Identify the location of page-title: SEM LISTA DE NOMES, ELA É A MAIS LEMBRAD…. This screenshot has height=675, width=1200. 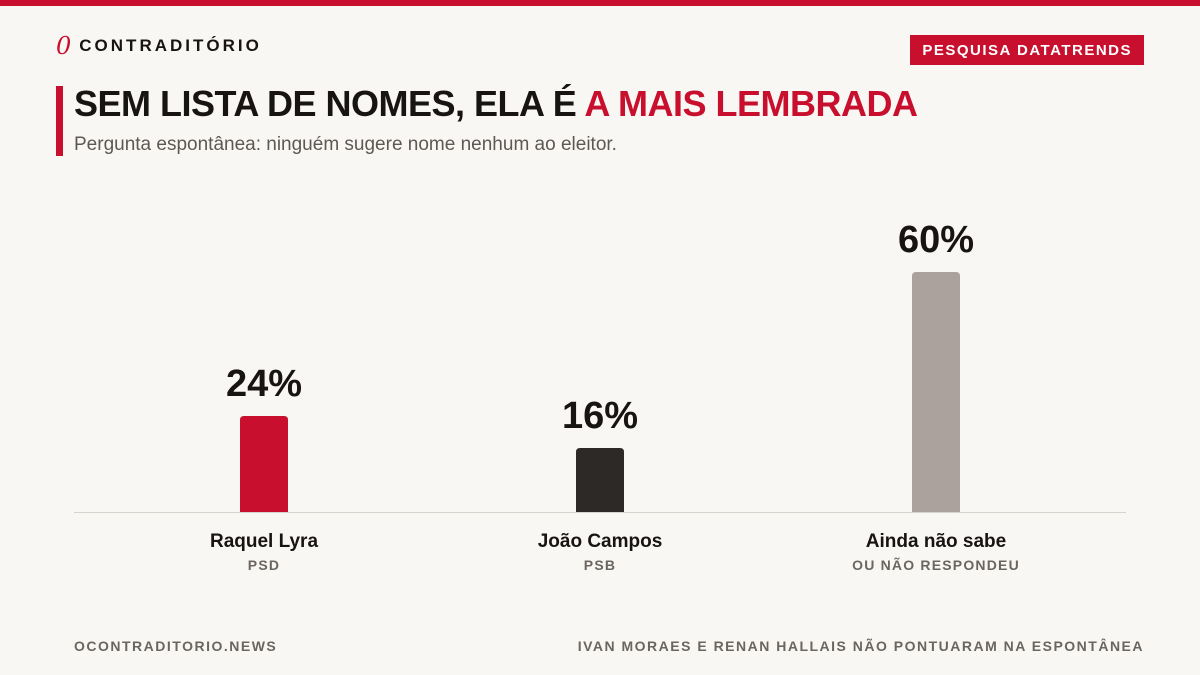
(496, 104).